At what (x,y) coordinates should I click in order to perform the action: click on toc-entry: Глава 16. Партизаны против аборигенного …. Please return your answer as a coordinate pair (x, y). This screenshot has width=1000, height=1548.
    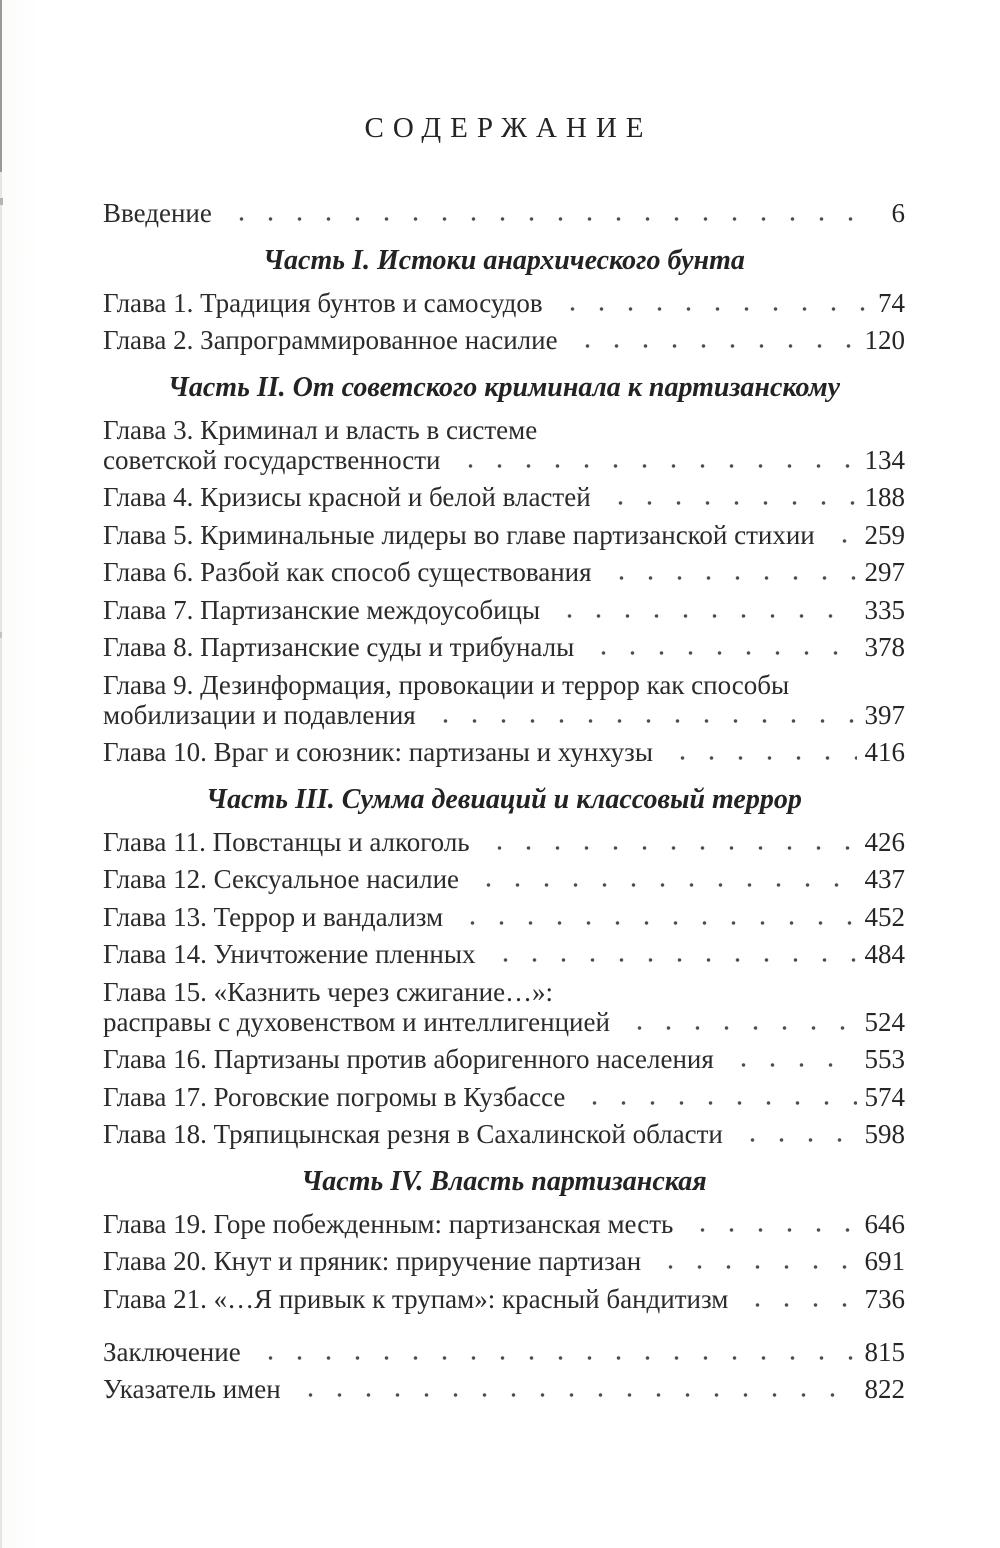
    Looking at the image, I should click on (504, 1059).